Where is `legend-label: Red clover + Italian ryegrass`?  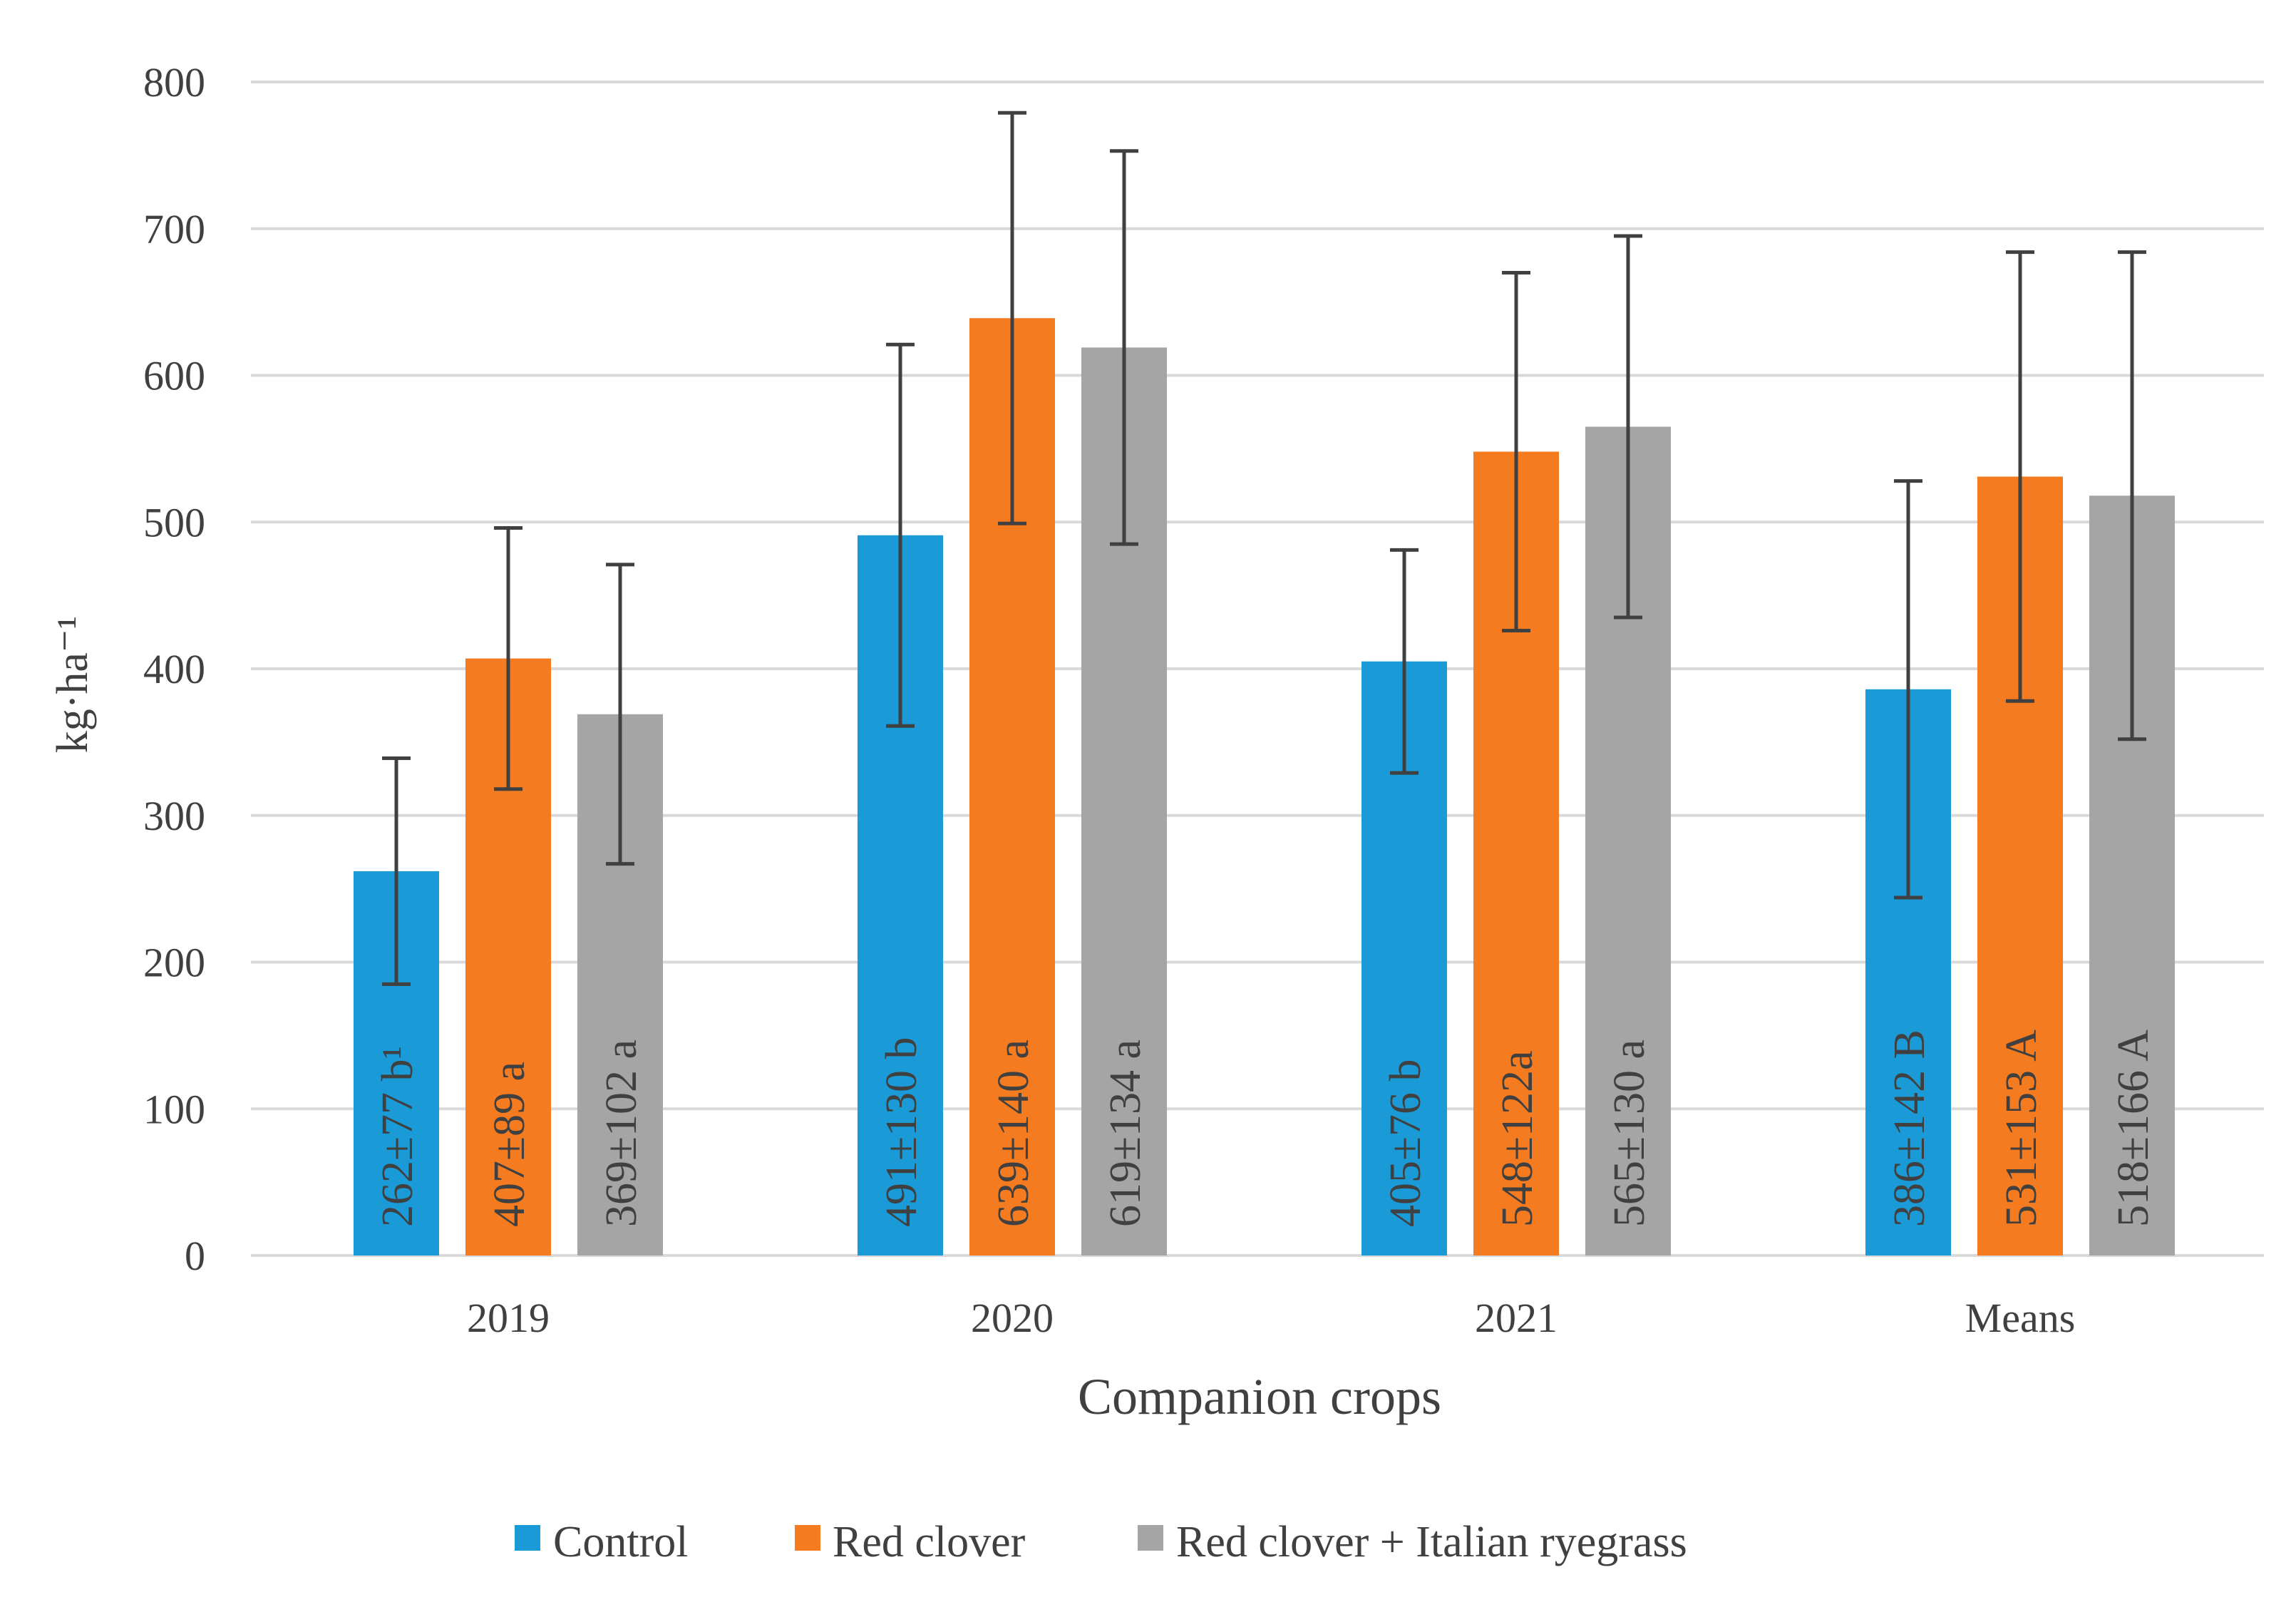 legend-label: Red clover + Italian ryegrass is located at coordinates (1431, 1542).